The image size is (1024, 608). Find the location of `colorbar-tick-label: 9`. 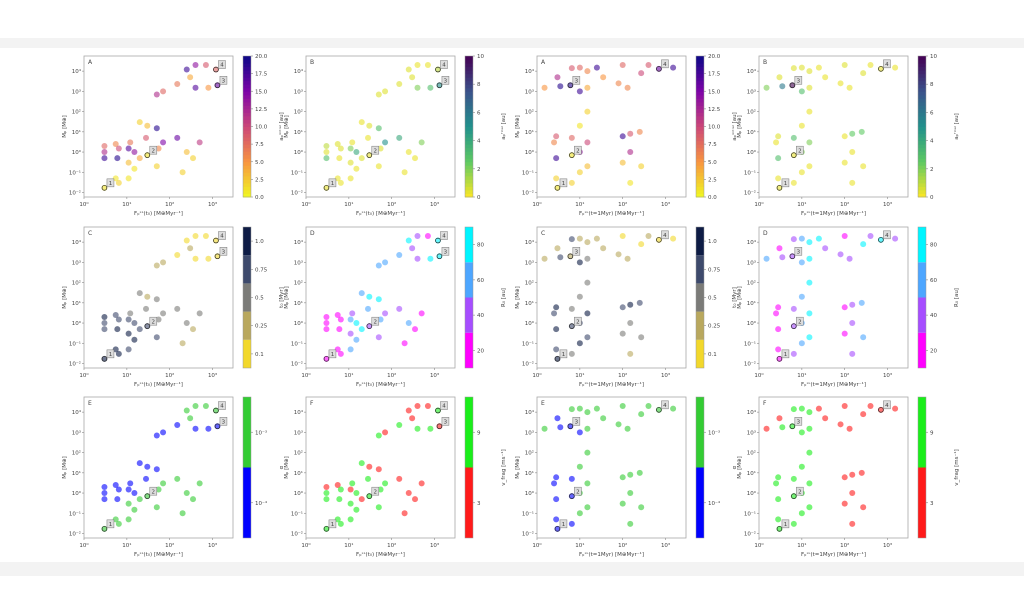

colorbar-tick-label: 9 is located at coordinates (479, 433).